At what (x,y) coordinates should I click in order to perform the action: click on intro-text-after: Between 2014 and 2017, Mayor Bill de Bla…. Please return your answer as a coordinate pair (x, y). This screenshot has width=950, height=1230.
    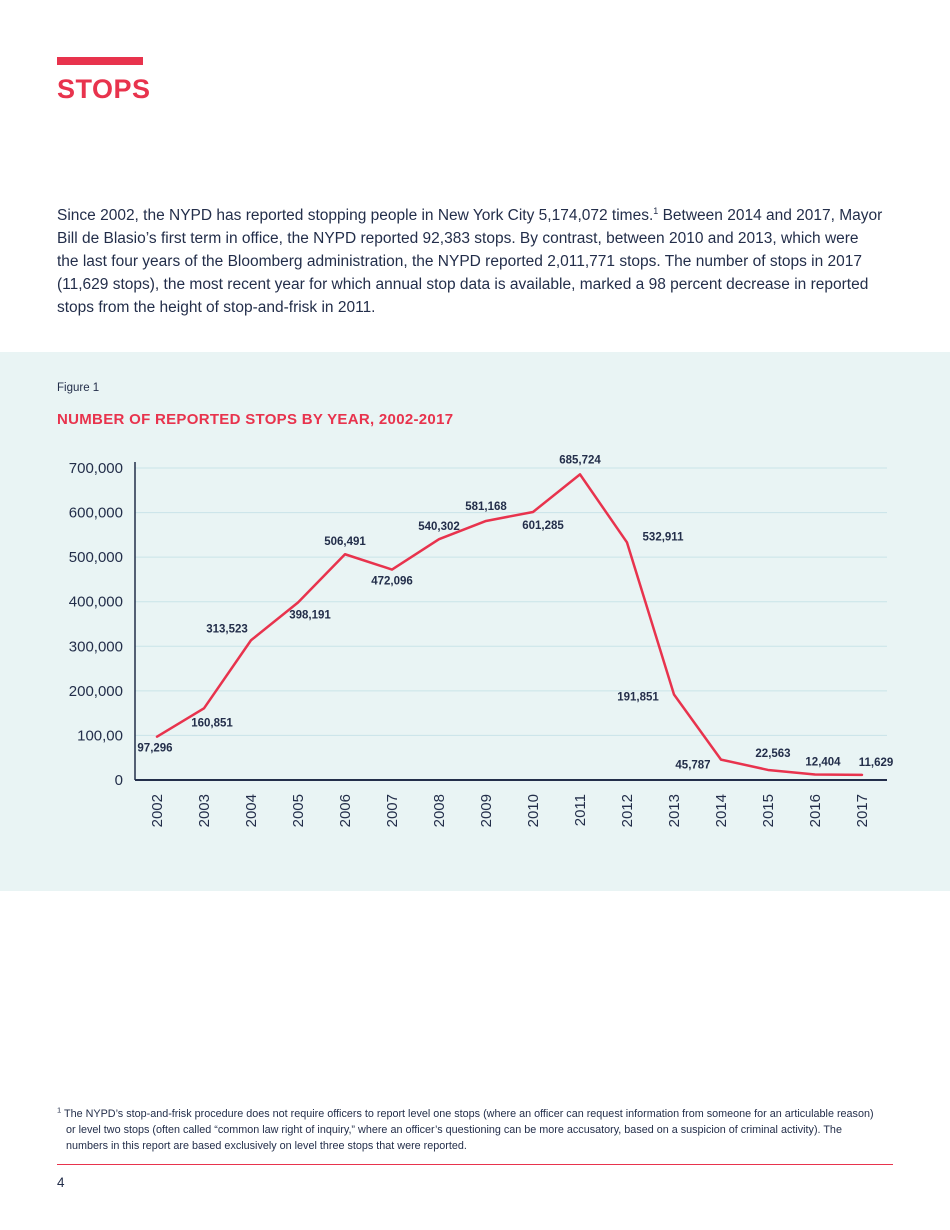
    Looking at the image, I should click on (470, 261).